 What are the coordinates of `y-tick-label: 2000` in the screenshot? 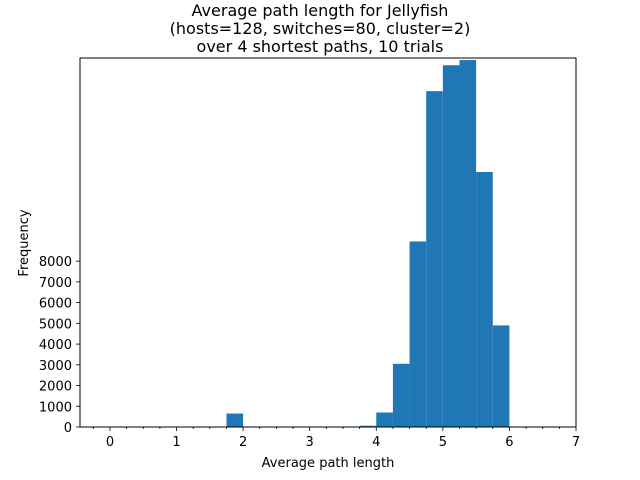 It's located at (55, 387).